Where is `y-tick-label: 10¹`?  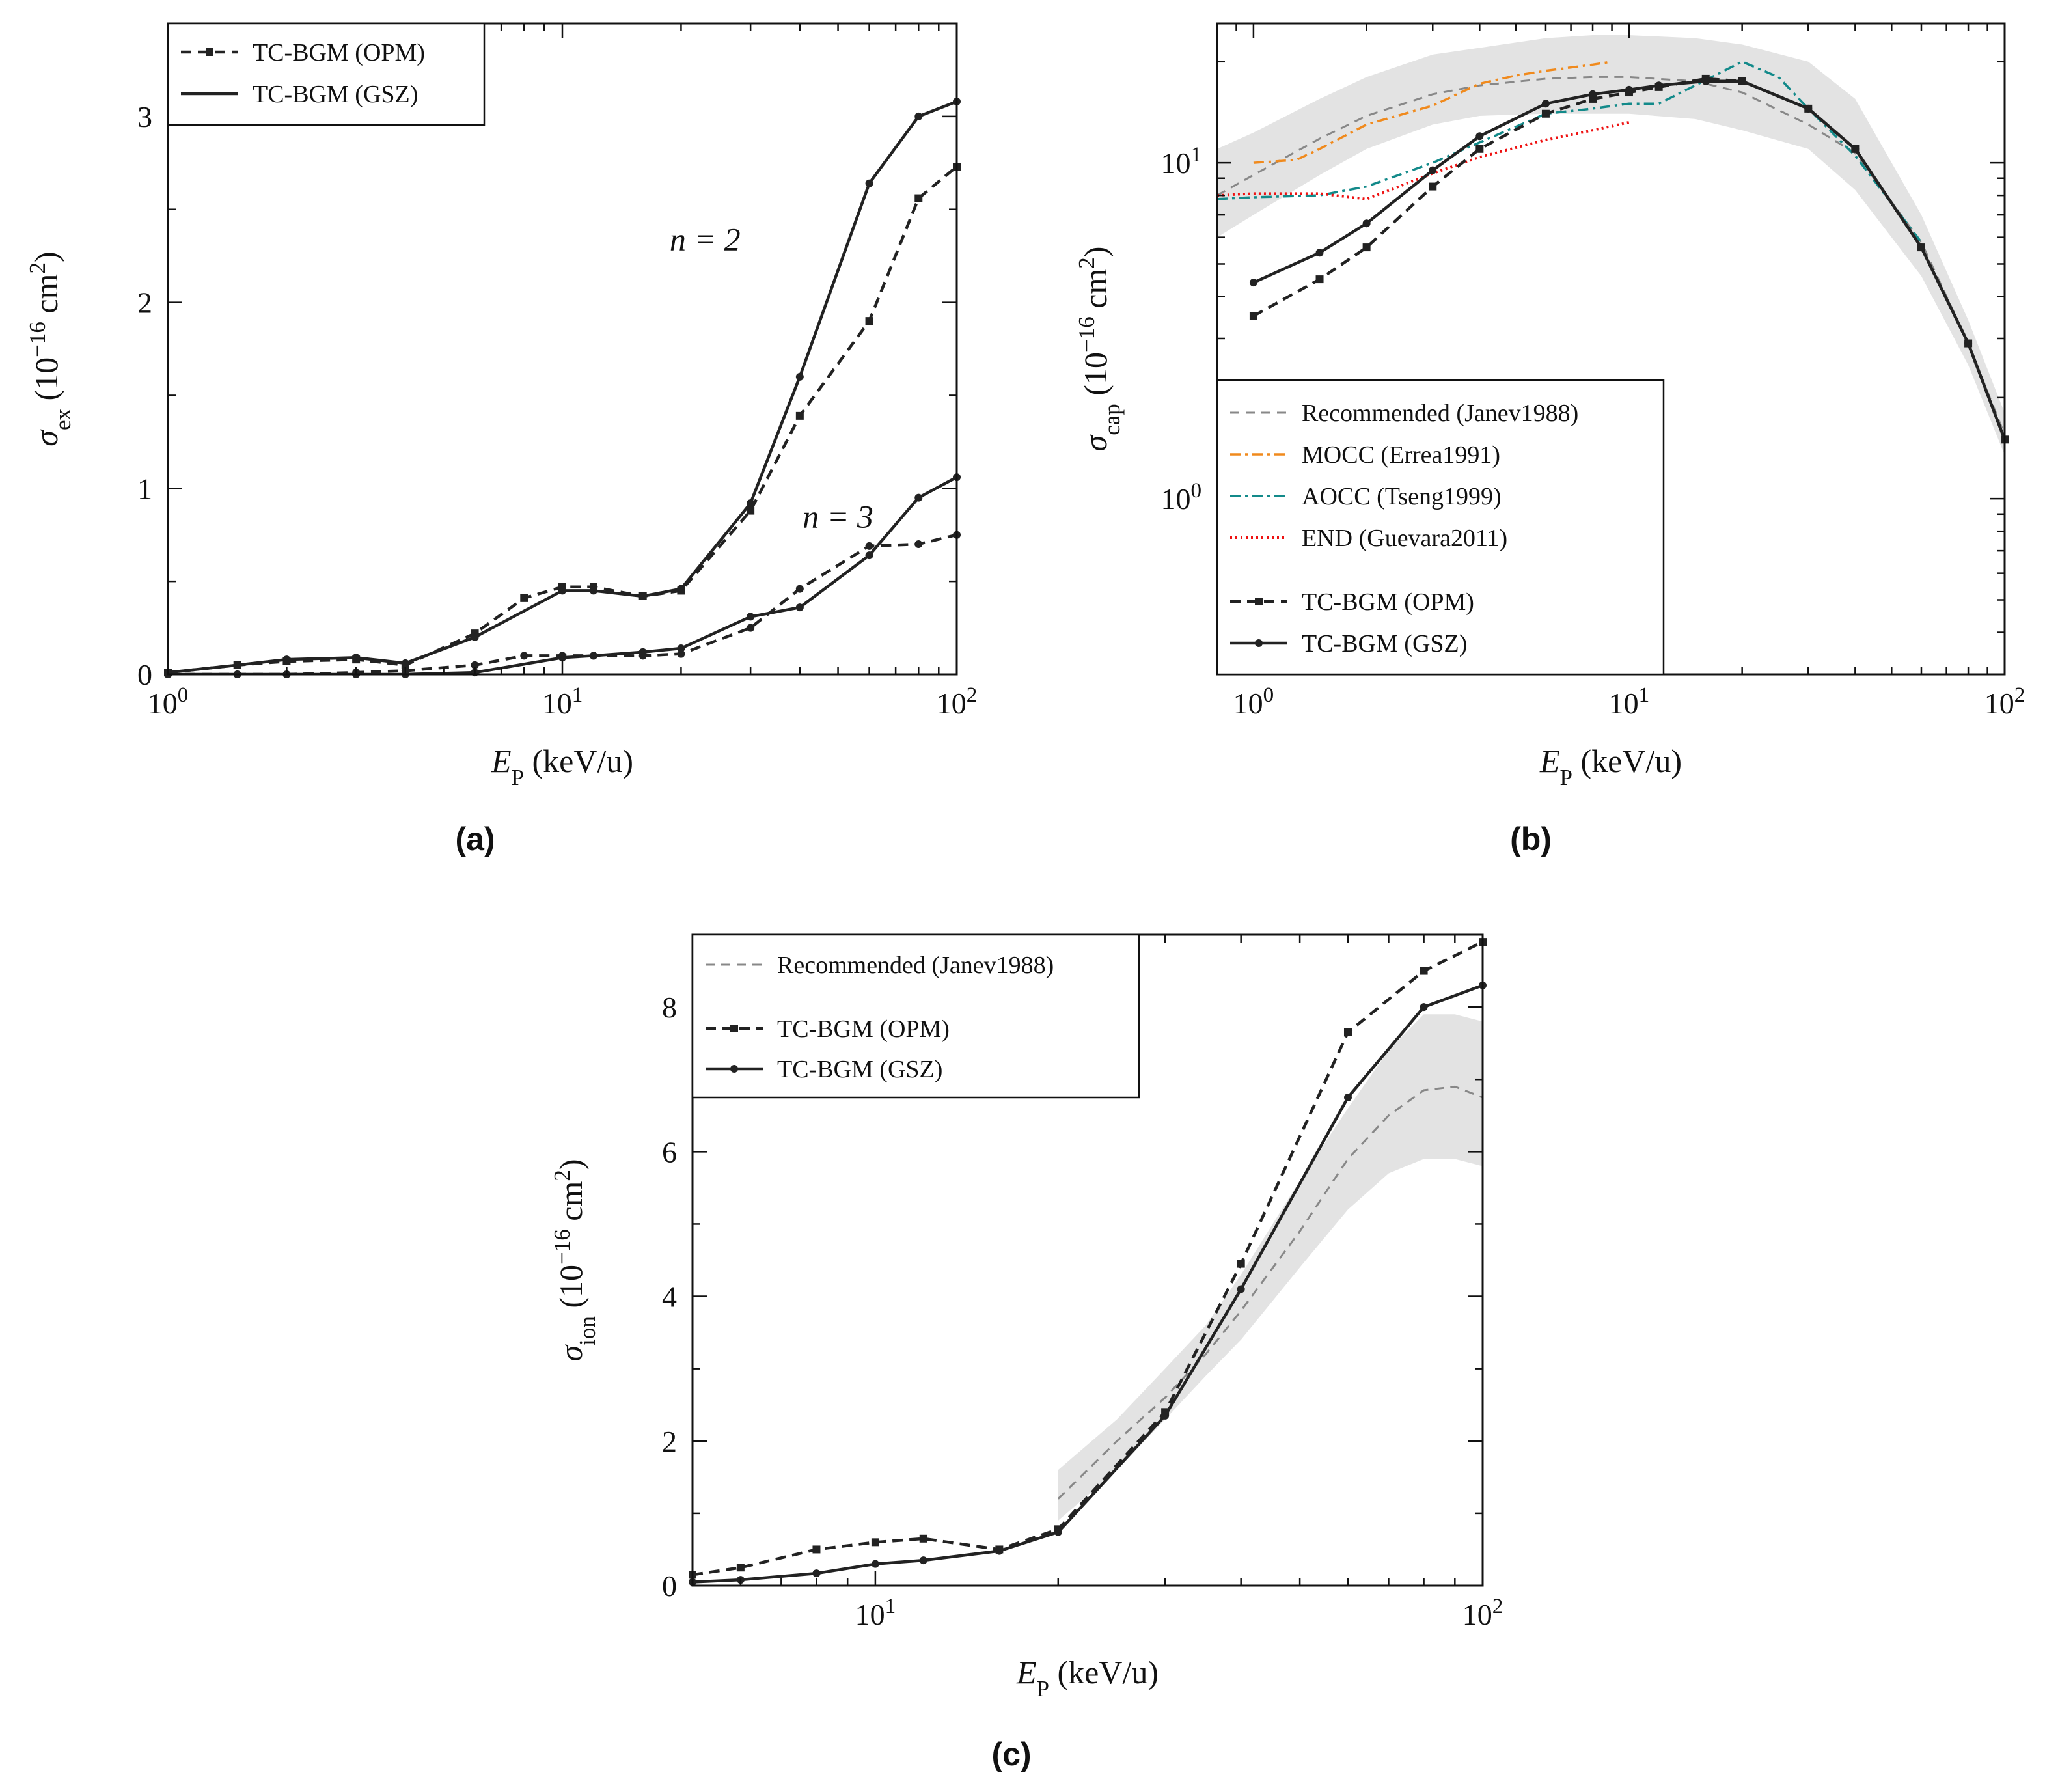 y-tick-label: 10¹ is located at coordinates (1180, 161).